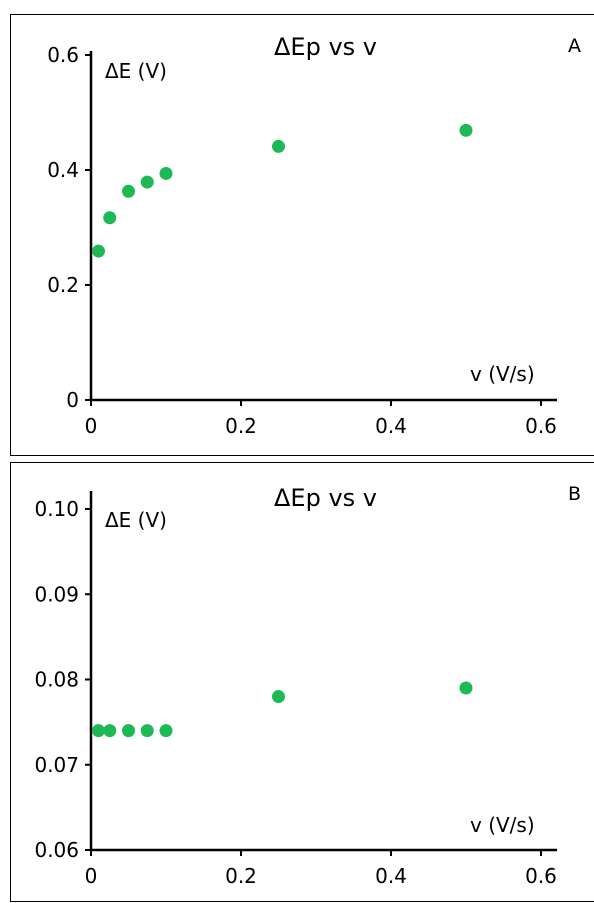 This screenshot has height=903, width=594. Describe the element at coordinates (63, 170) in the screenshot. I see `y-tick-label: 0.4` at that location.